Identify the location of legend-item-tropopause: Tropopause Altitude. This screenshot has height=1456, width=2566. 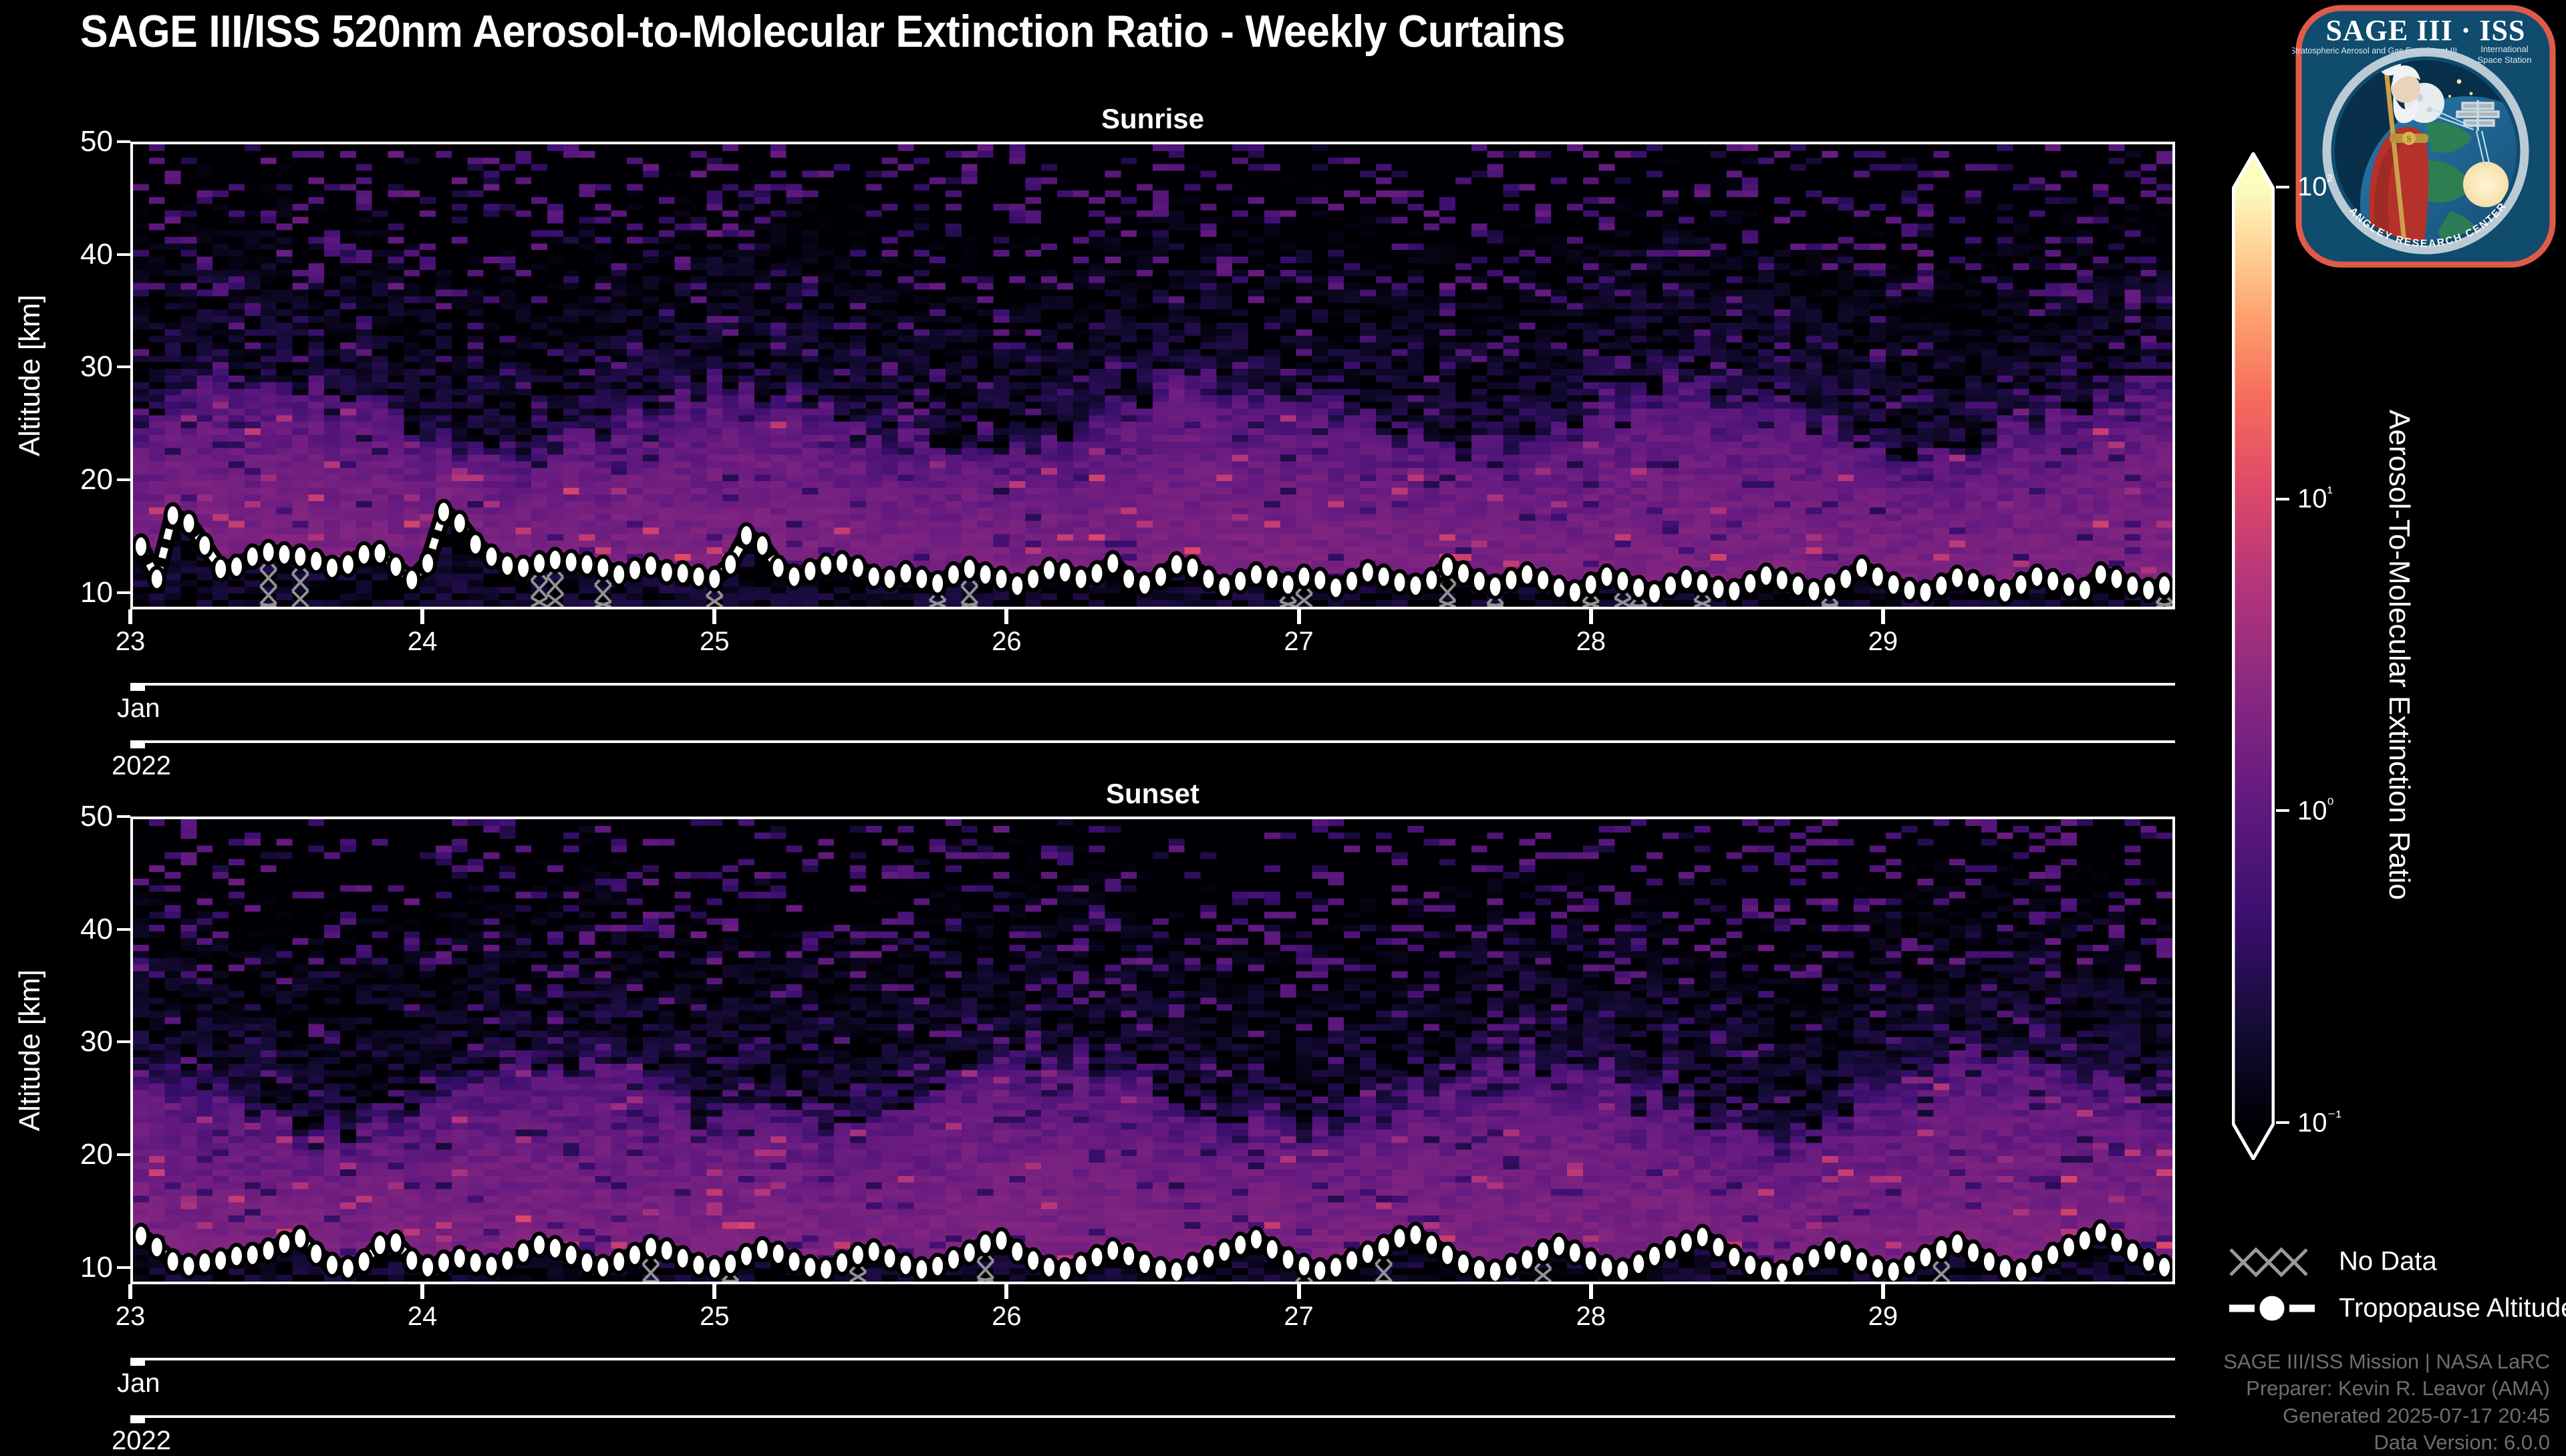
(2395, 1308).